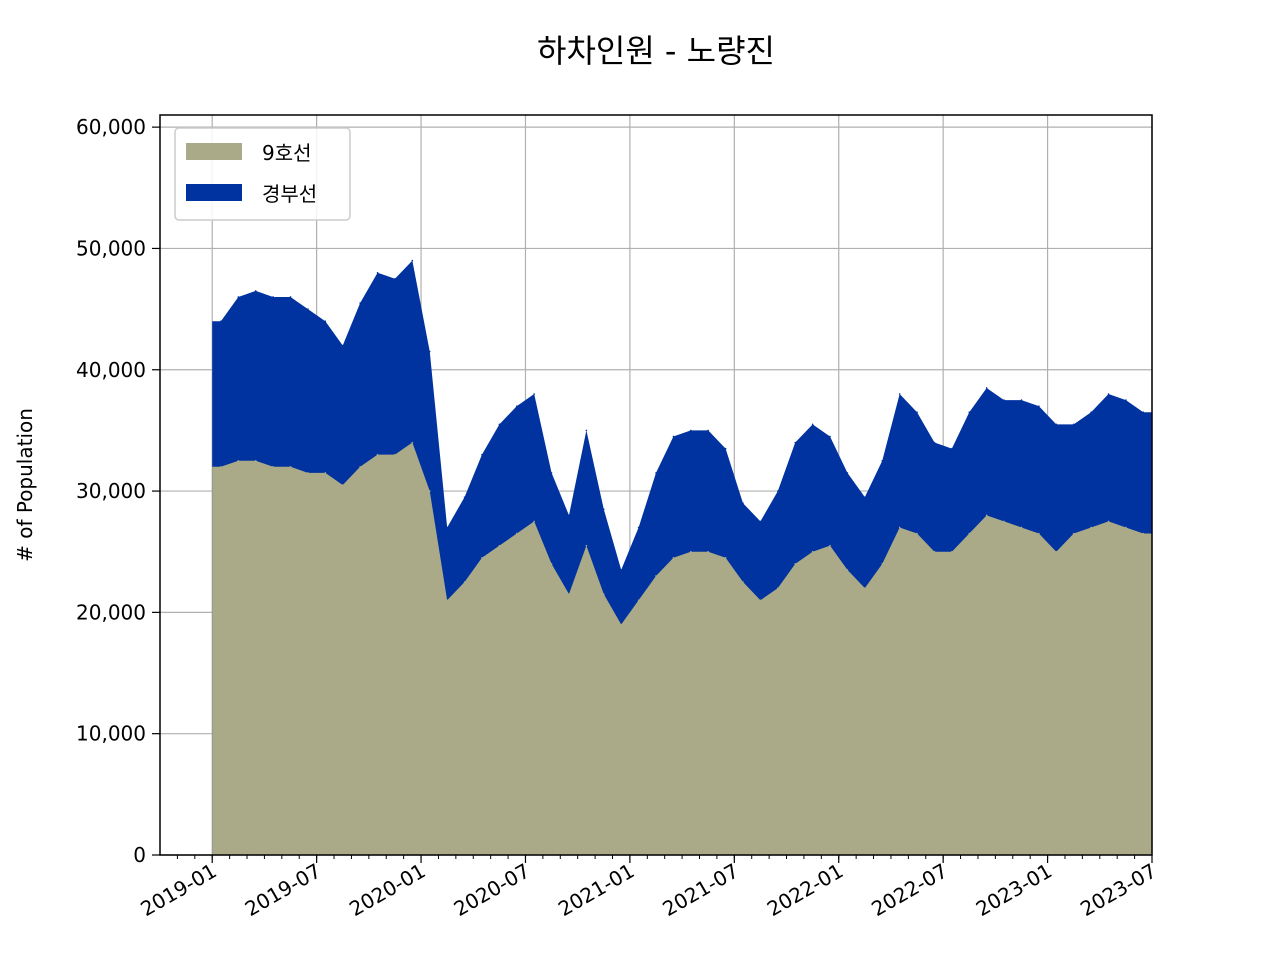 This screenshot has width=1280, height=960. What do you see at coordinates (1118, 890) in the screenshot?
I see `x-tick-label: 2023-07` at bounding box center [1118, 890].